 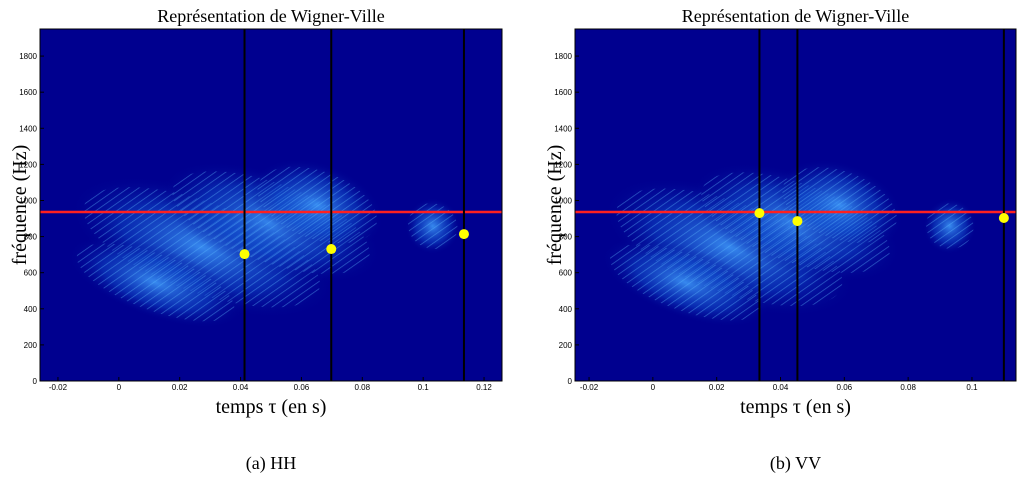 What do you see at coordinates (795, 463) in the screenshot?
I see `caption: (b) VV` at bounding box center [795, 463].